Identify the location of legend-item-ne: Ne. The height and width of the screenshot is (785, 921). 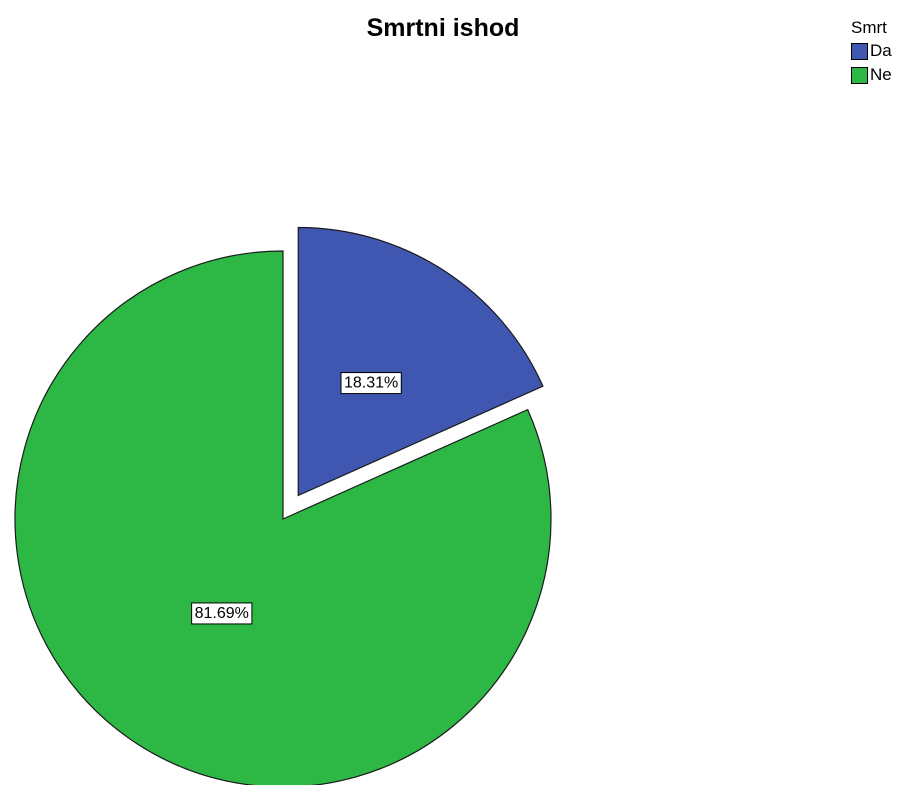
(871, 75).